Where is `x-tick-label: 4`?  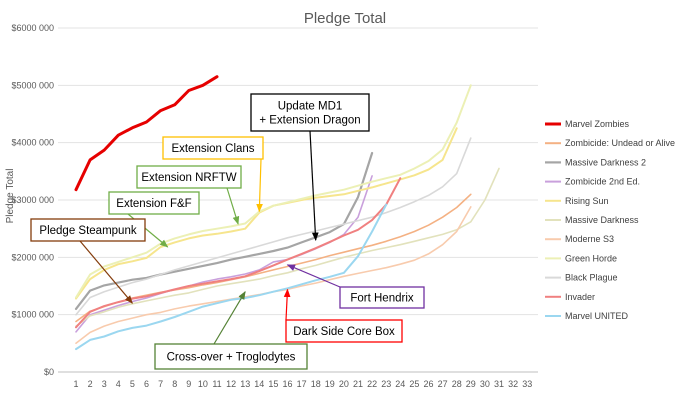 x-tick-label: 4 is located at coordinates (118, 384).